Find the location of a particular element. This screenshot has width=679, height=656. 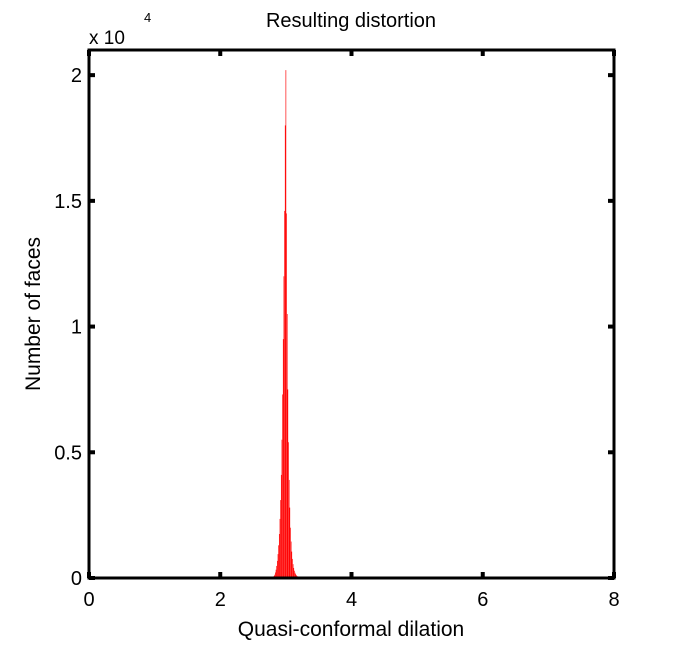

x-tick-label: 8 is located at coordinates (613, 600).